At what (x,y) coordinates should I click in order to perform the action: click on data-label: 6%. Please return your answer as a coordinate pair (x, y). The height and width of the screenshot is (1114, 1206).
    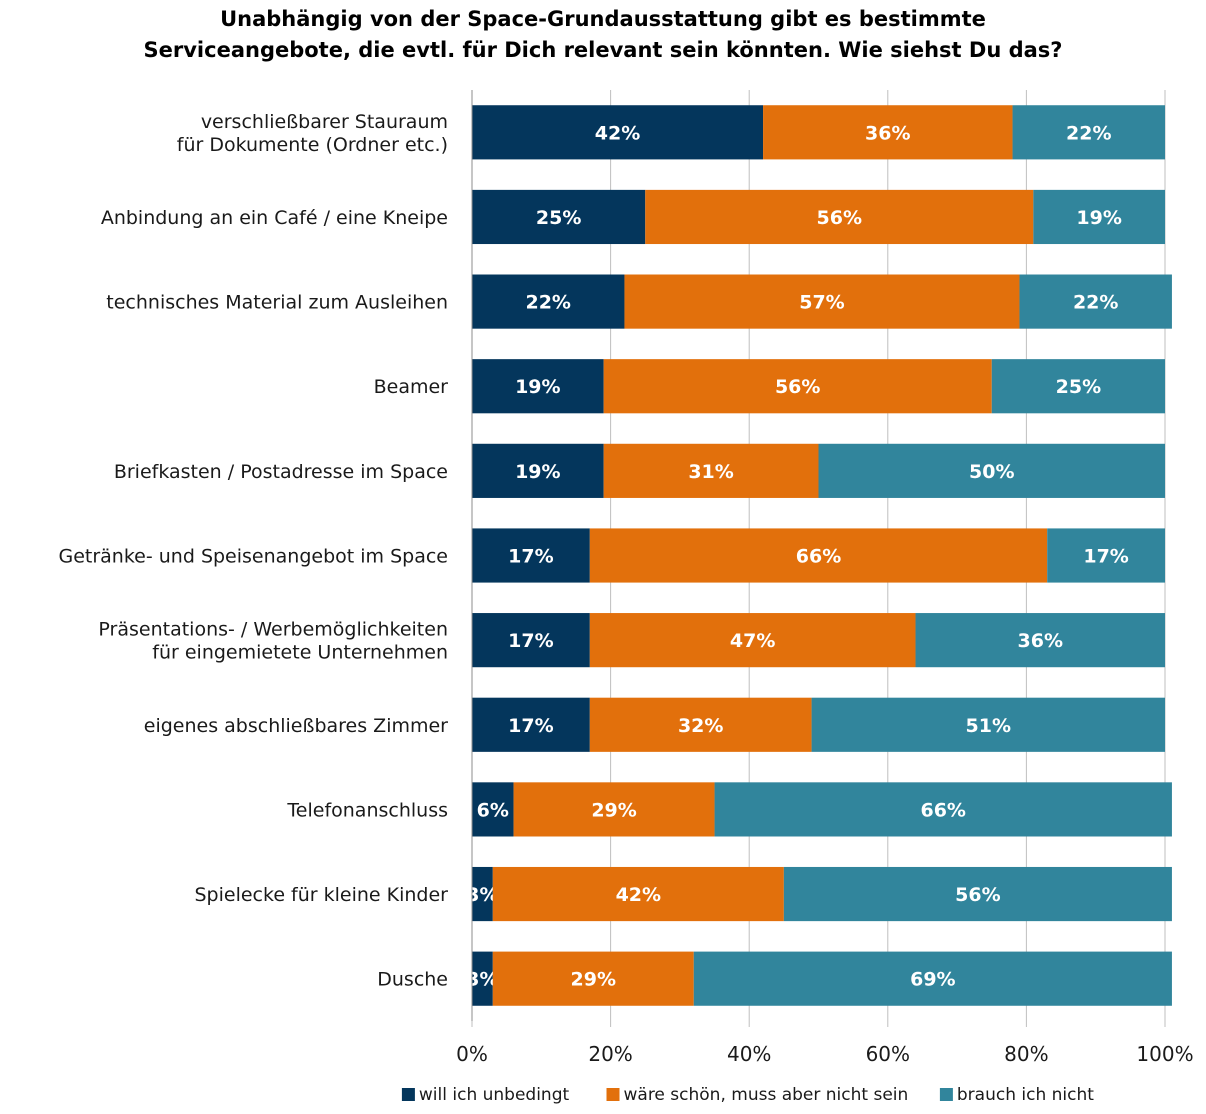
    Looking at the image, I should click on (493, 810).